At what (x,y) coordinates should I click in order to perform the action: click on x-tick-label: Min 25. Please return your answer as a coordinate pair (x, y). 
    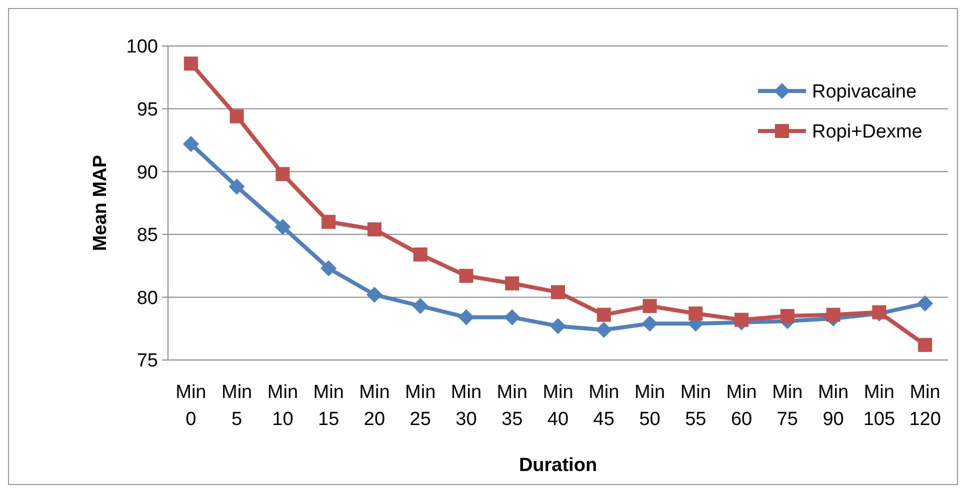
    Looking at the image, I should click on (420, 406).